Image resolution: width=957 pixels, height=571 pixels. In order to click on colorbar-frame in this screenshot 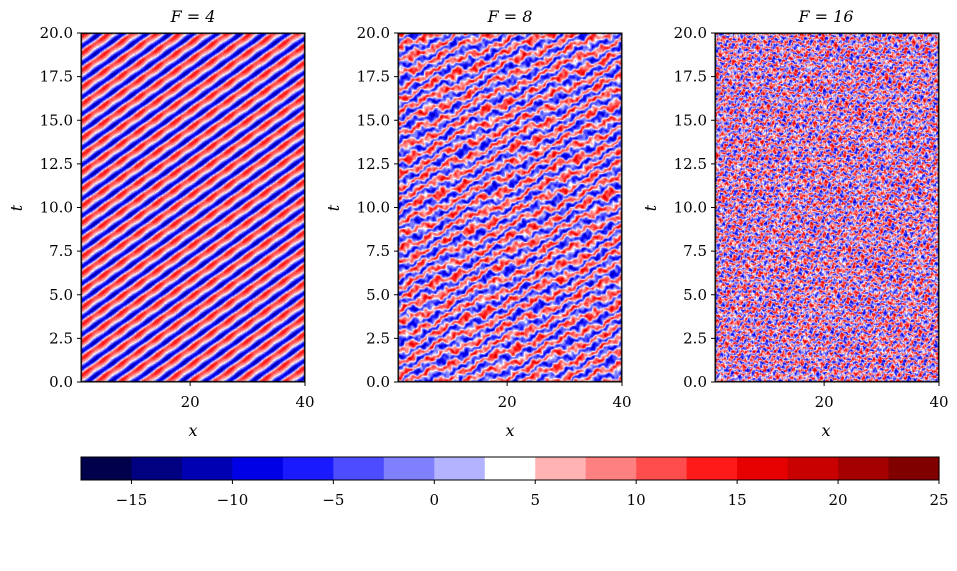, I will do `click(510, 468)`.